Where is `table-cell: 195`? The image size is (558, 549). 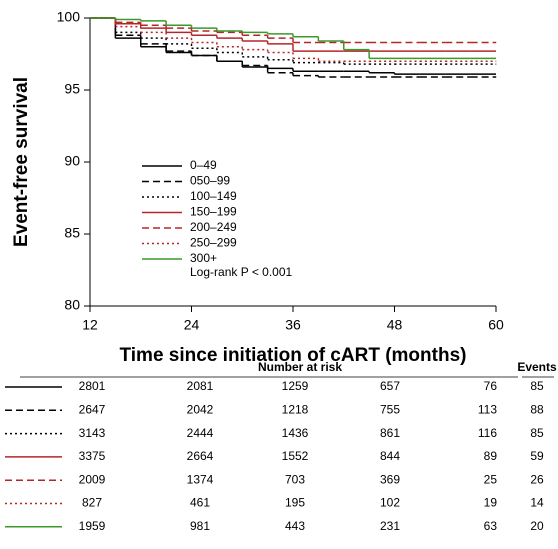
table-cell: 195 is located at coordinates (295, 503).